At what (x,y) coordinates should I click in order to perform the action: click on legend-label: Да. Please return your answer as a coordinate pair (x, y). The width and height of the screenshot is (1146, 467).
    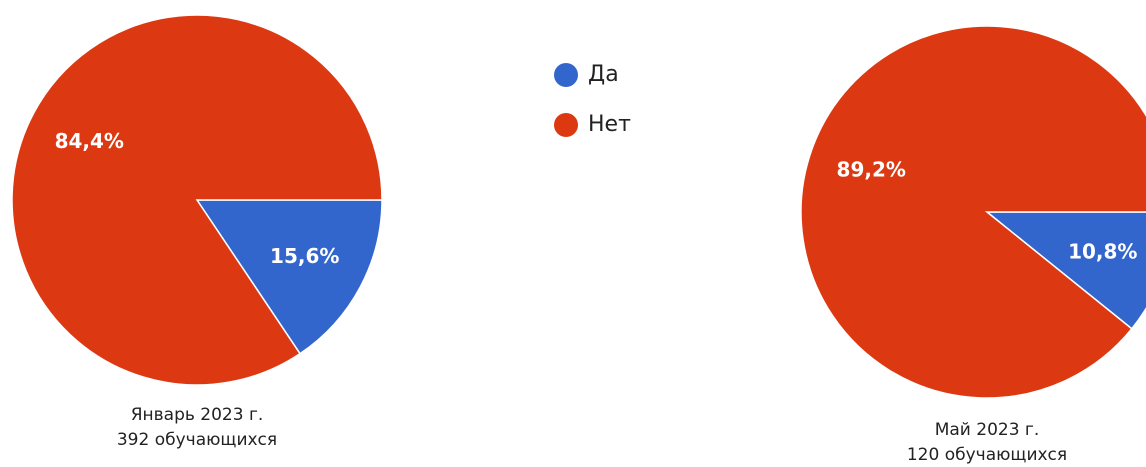
    Looking at the image, I should click on (603, 74).